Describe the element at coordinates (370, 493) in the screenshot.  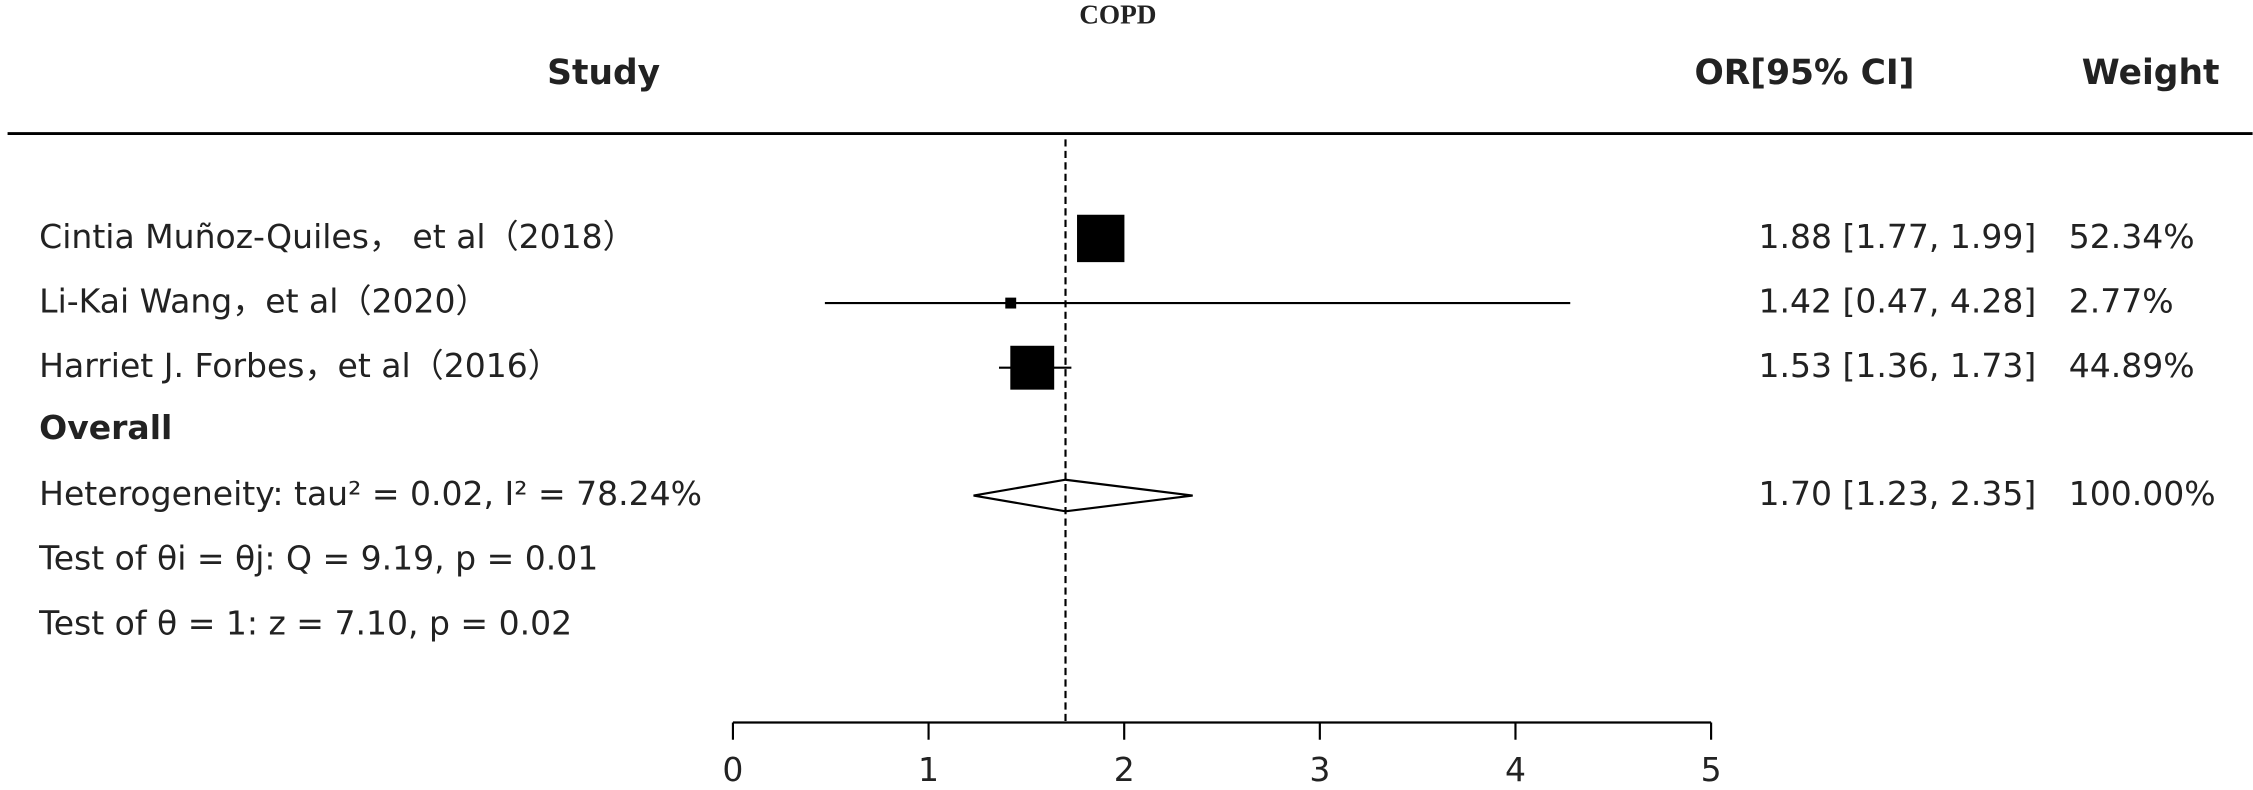
I see `stat-text: Heterogeneity: tau² = 0.02, I² = 78.24%` at that location.